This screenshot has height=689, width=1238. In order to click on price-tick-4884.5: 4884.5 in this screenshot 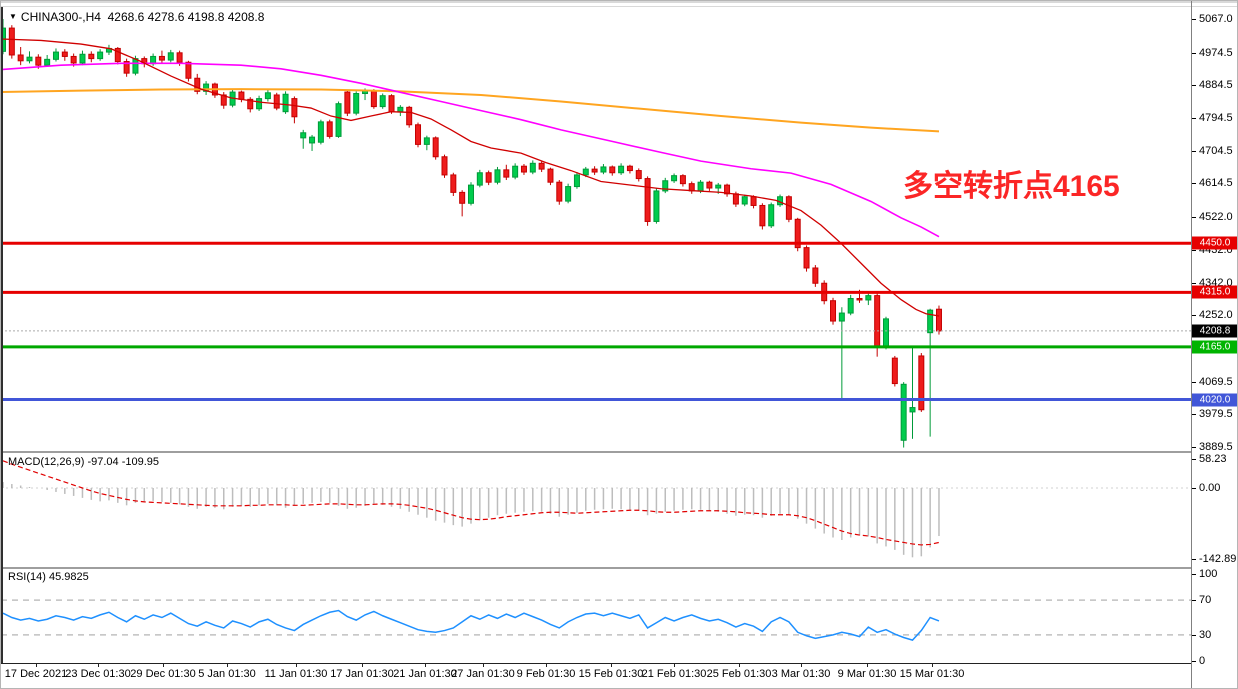, I will do `click(1216, 85)`.